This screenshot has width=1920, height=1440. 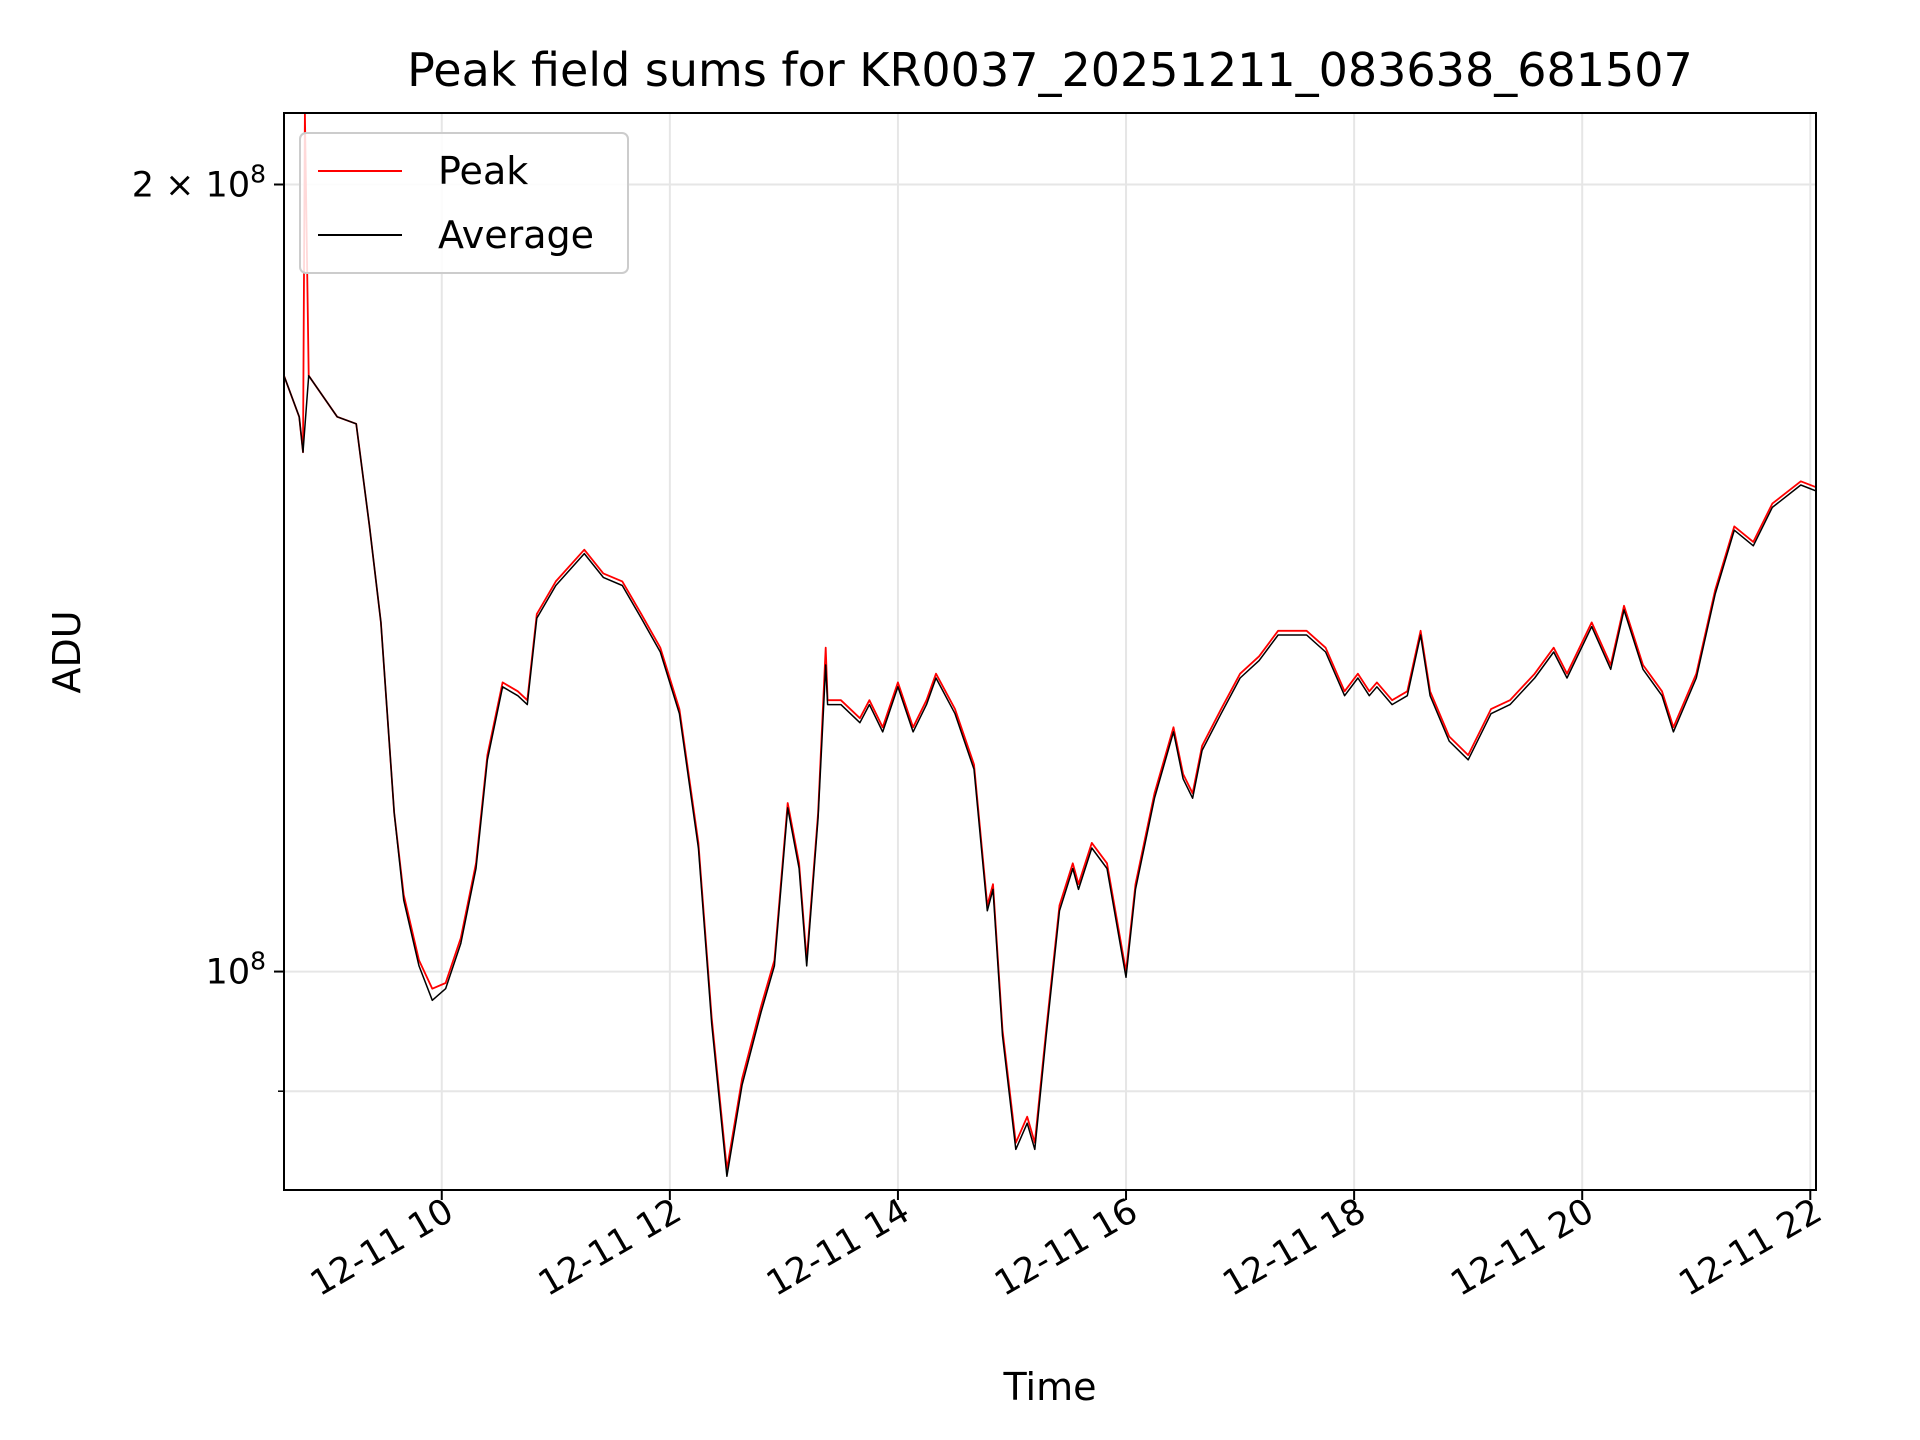 What do you see at coordinates (483, 171) in the screenshot?
I see `legend-label: Peak` at bounding box center [483, 171].